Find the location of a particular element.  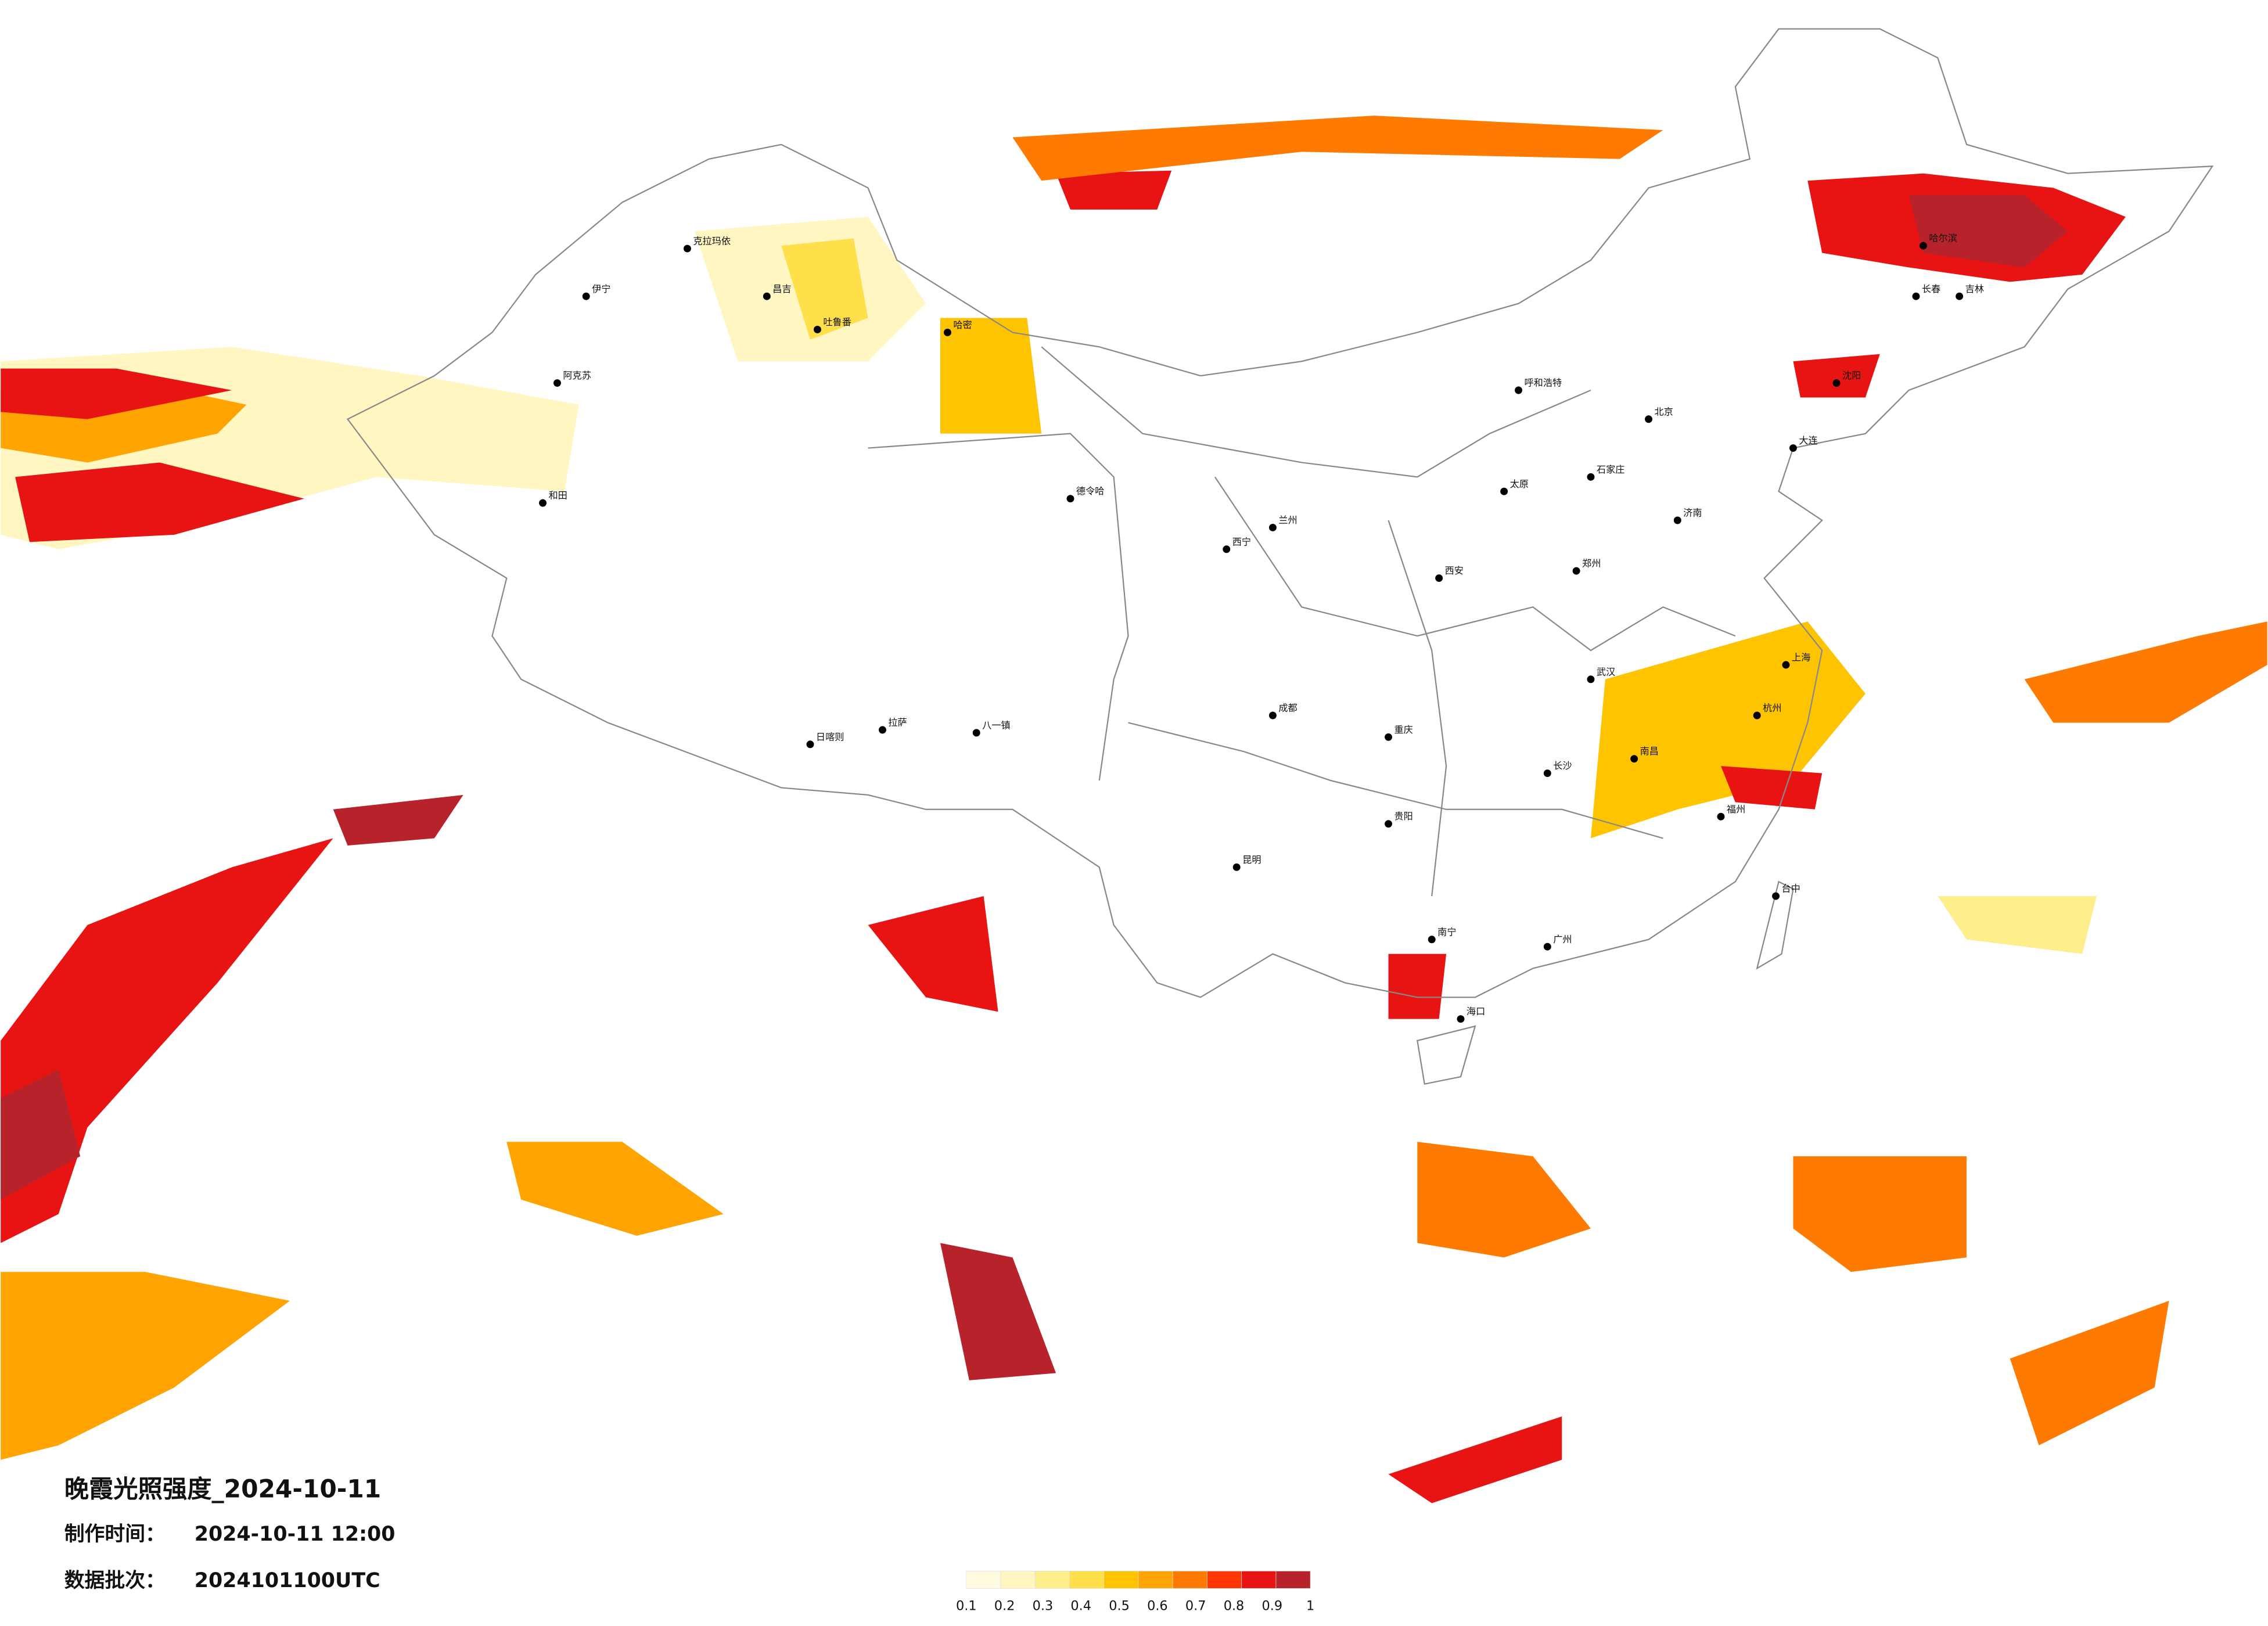

city-label: 成都 is located at coordinates (1287, 708).